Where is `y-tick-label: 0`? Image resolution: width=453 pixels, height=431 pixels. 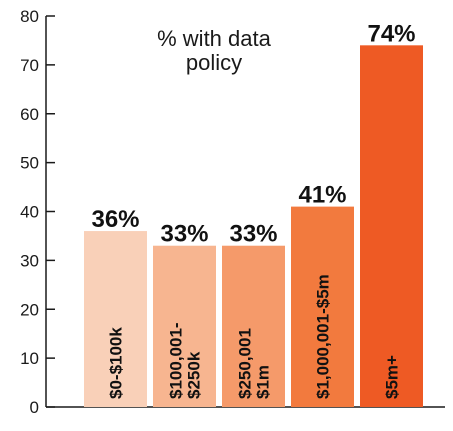
y-tick-label: 0 is located at coordinates (34, 407).